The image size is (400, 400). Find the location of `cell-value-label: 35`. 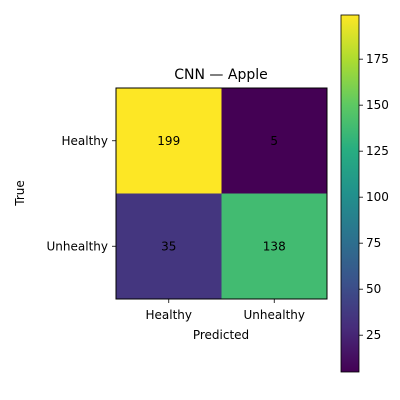

cell-value-label: 35 is located at coordinates (168, 246).